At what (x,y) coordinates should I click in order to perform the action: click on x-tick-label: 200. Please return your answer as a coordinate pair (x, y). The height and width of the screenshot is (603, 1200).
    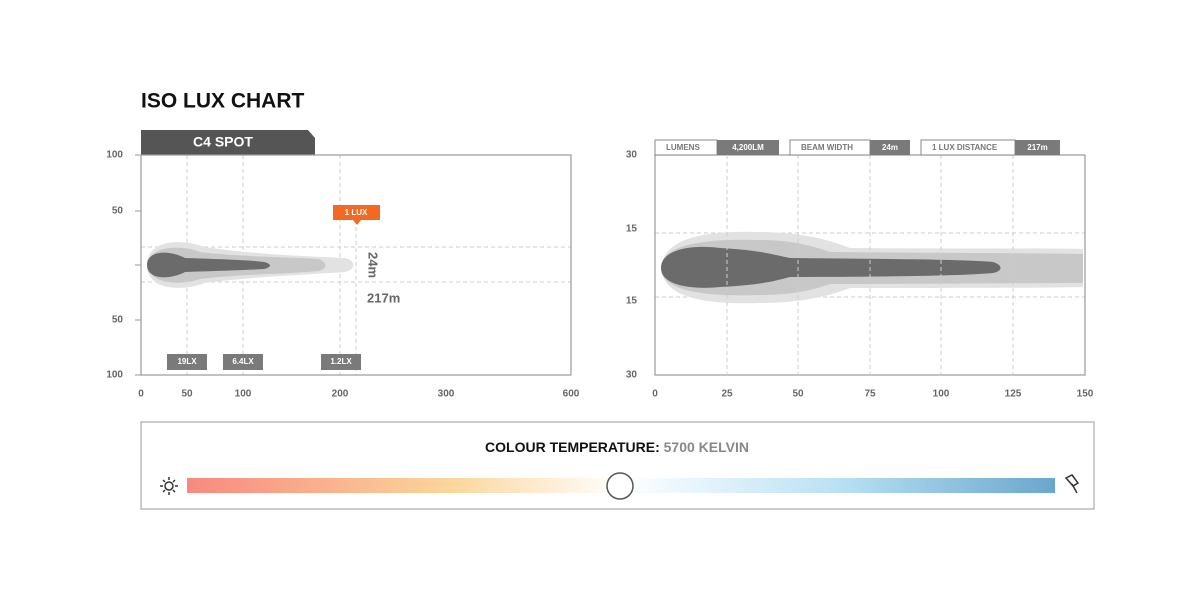
    Looking at the image, I should click on (340, 394).